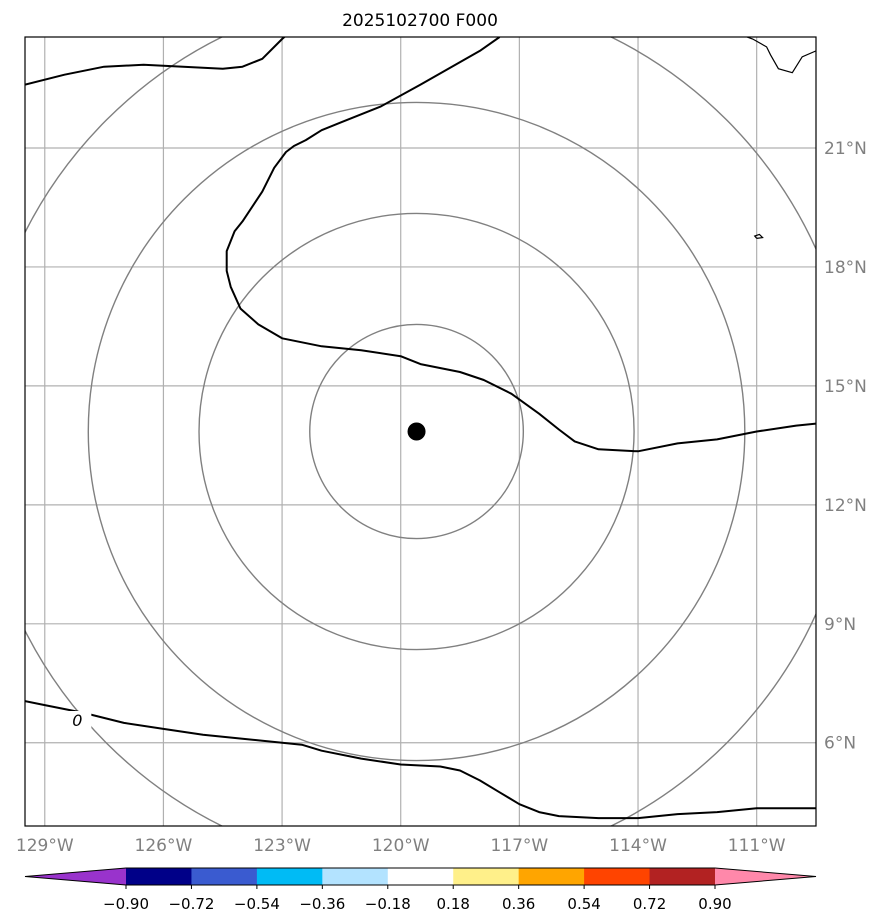 The height and width of the screenshot is (924, 886). Describe the element at coordinates (757, 846) in the screenshot. I see `lon-label-6: 111°W` at that location.